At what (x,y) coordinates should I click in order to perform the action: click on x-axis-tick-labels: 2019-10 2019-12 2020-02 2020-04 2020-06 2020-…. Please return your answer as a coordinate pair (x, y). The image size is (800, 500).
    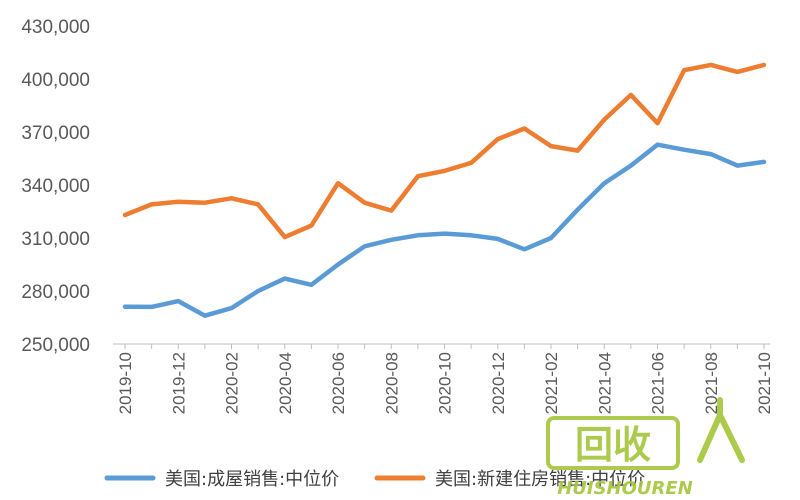
    Looking at the image, I should click on (445, 379).